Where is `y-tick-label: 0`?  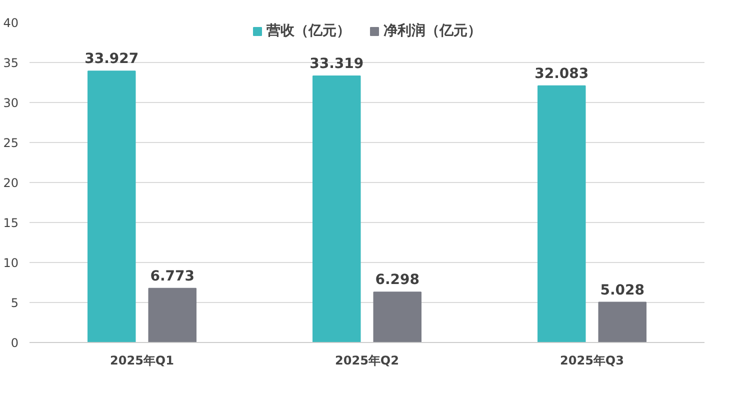
y-tick-label: 0 is located at coordinates (14, 343).